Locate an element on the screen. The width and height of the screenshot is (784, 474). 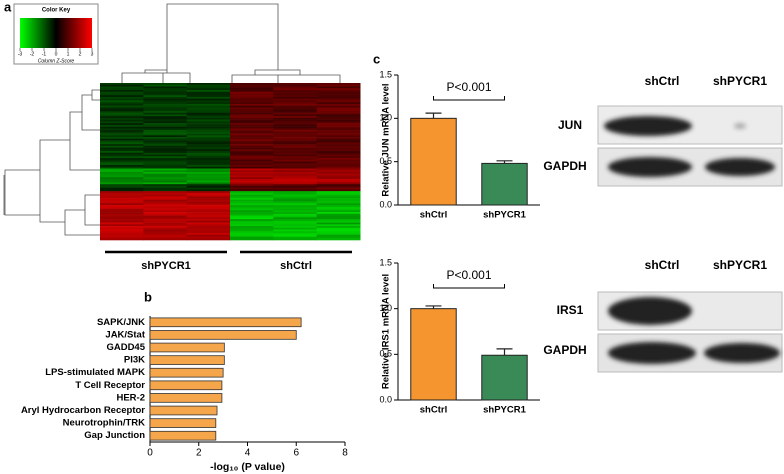
heatmap is located at coordinates (230, 162).